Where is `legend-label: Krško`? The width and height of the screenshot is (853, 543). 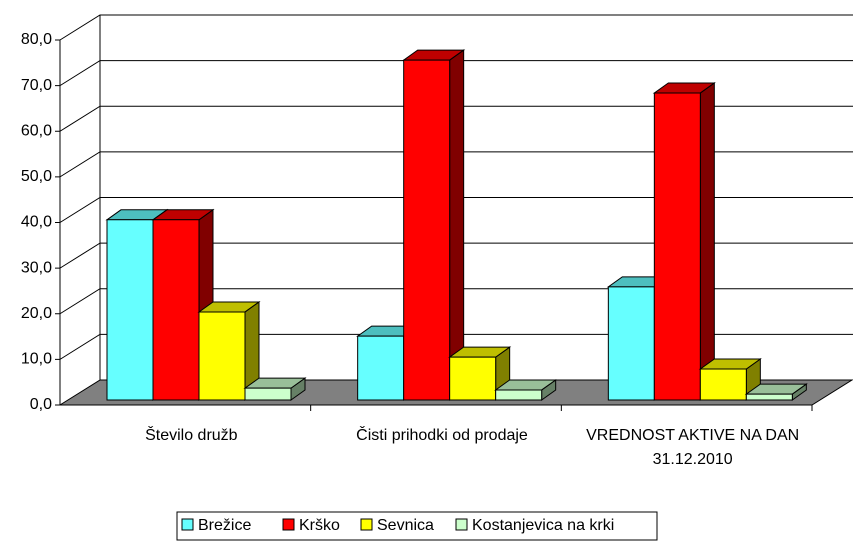 legend-label: Krško is located at coordinates (319, 525).